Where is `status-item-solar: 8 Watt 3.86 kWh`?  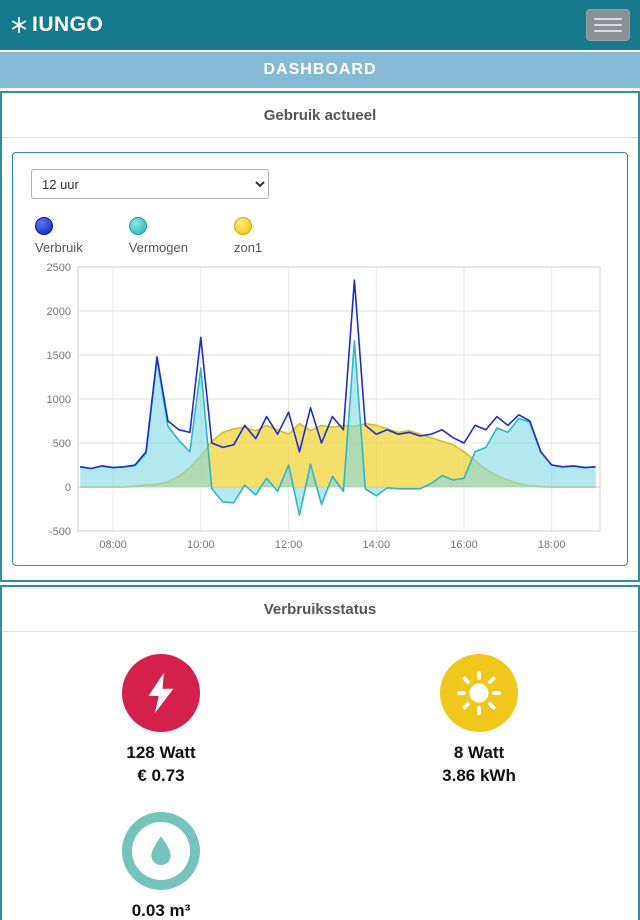
status-item-solar: 8 Watt 3.86 kWh is located at coordinates (479, 721).